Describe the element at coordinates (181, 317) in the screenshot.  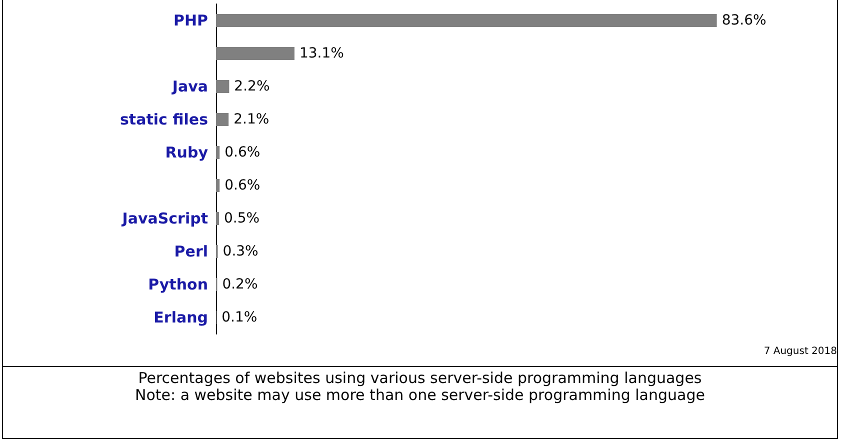
I see `y-tick-label: Erlang` at that location.